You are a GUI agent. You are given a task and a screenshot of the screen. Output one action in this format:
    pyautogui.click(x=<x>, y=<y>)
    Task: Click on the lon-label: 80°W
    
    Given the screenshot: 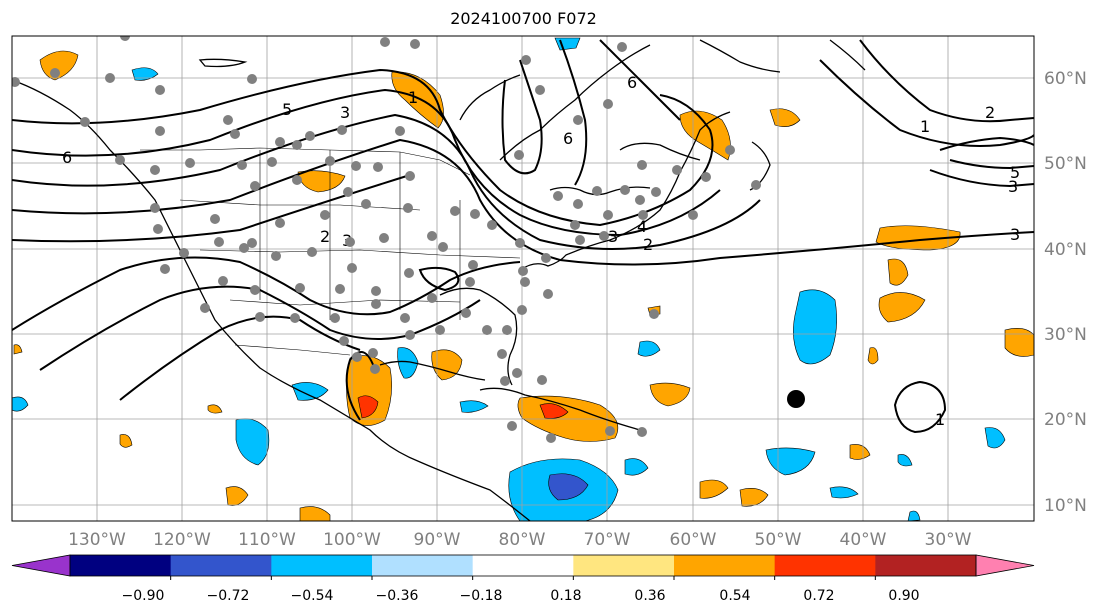 What is the action you would take?
    pyautogui.click(x=522, y=540)
    